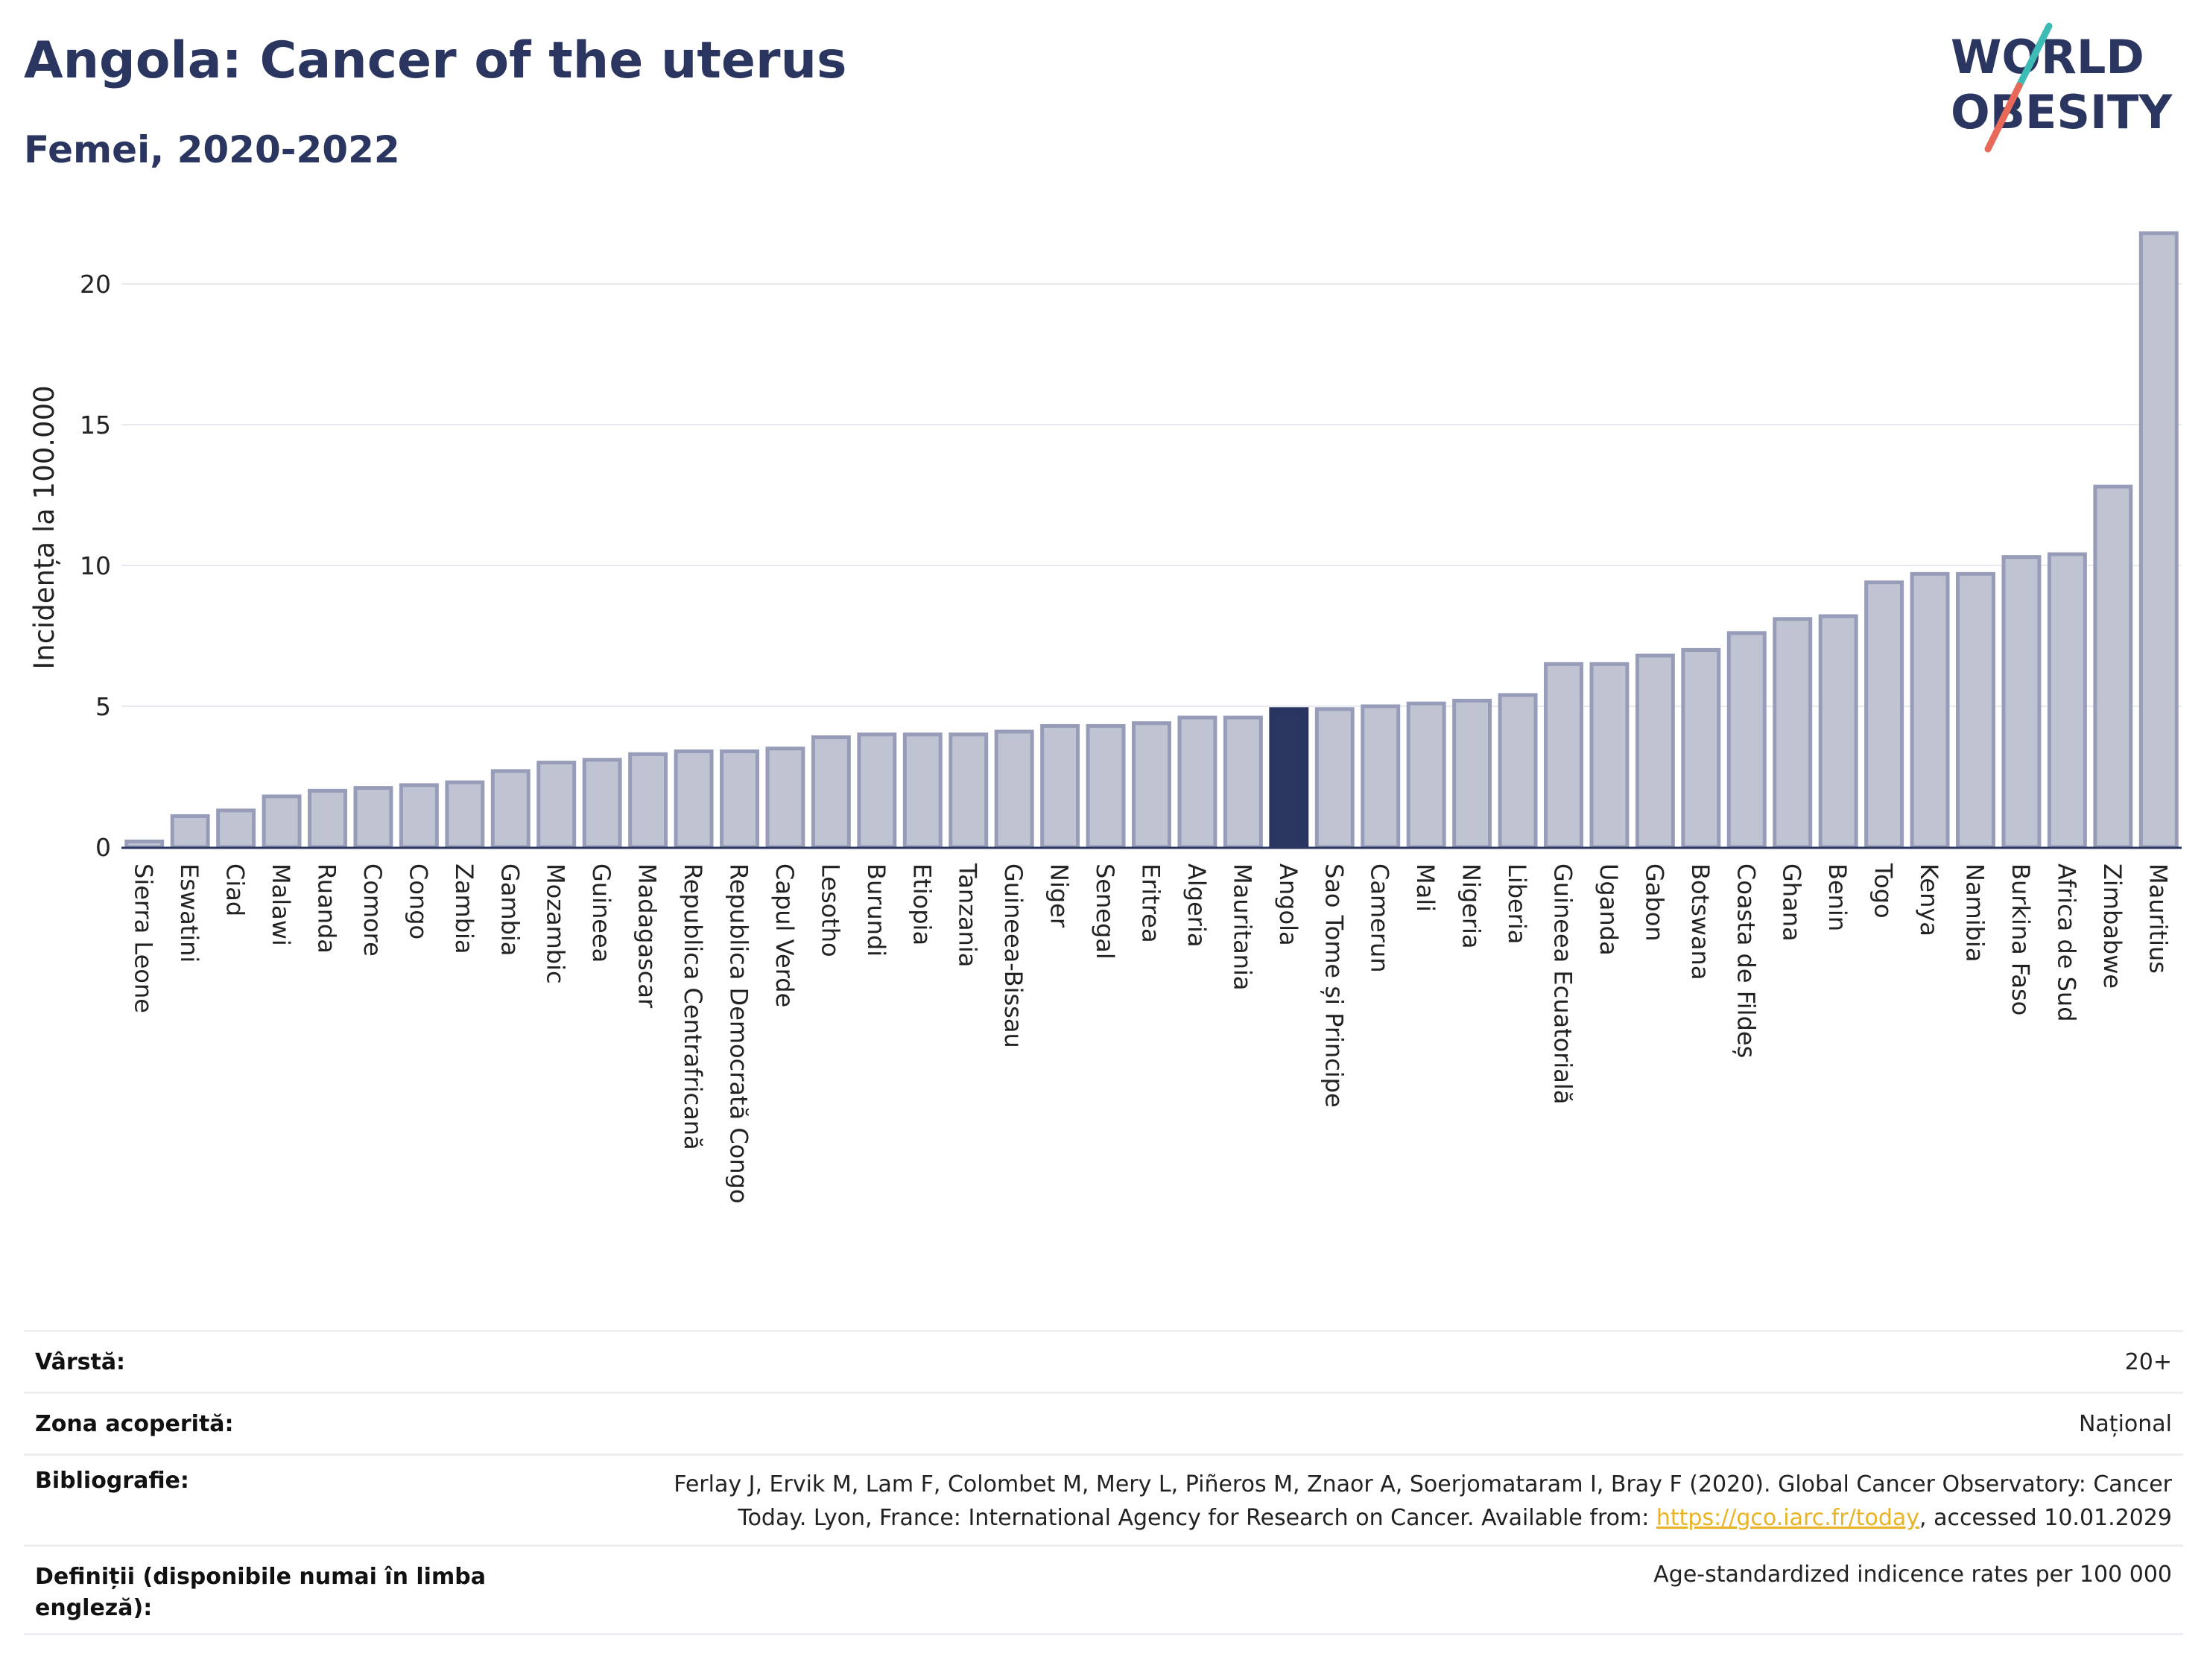 Image resolution: width=2204 pixels, height=1680 pixels. I want to click on bar-zimbabwe, so click(2113, 666).